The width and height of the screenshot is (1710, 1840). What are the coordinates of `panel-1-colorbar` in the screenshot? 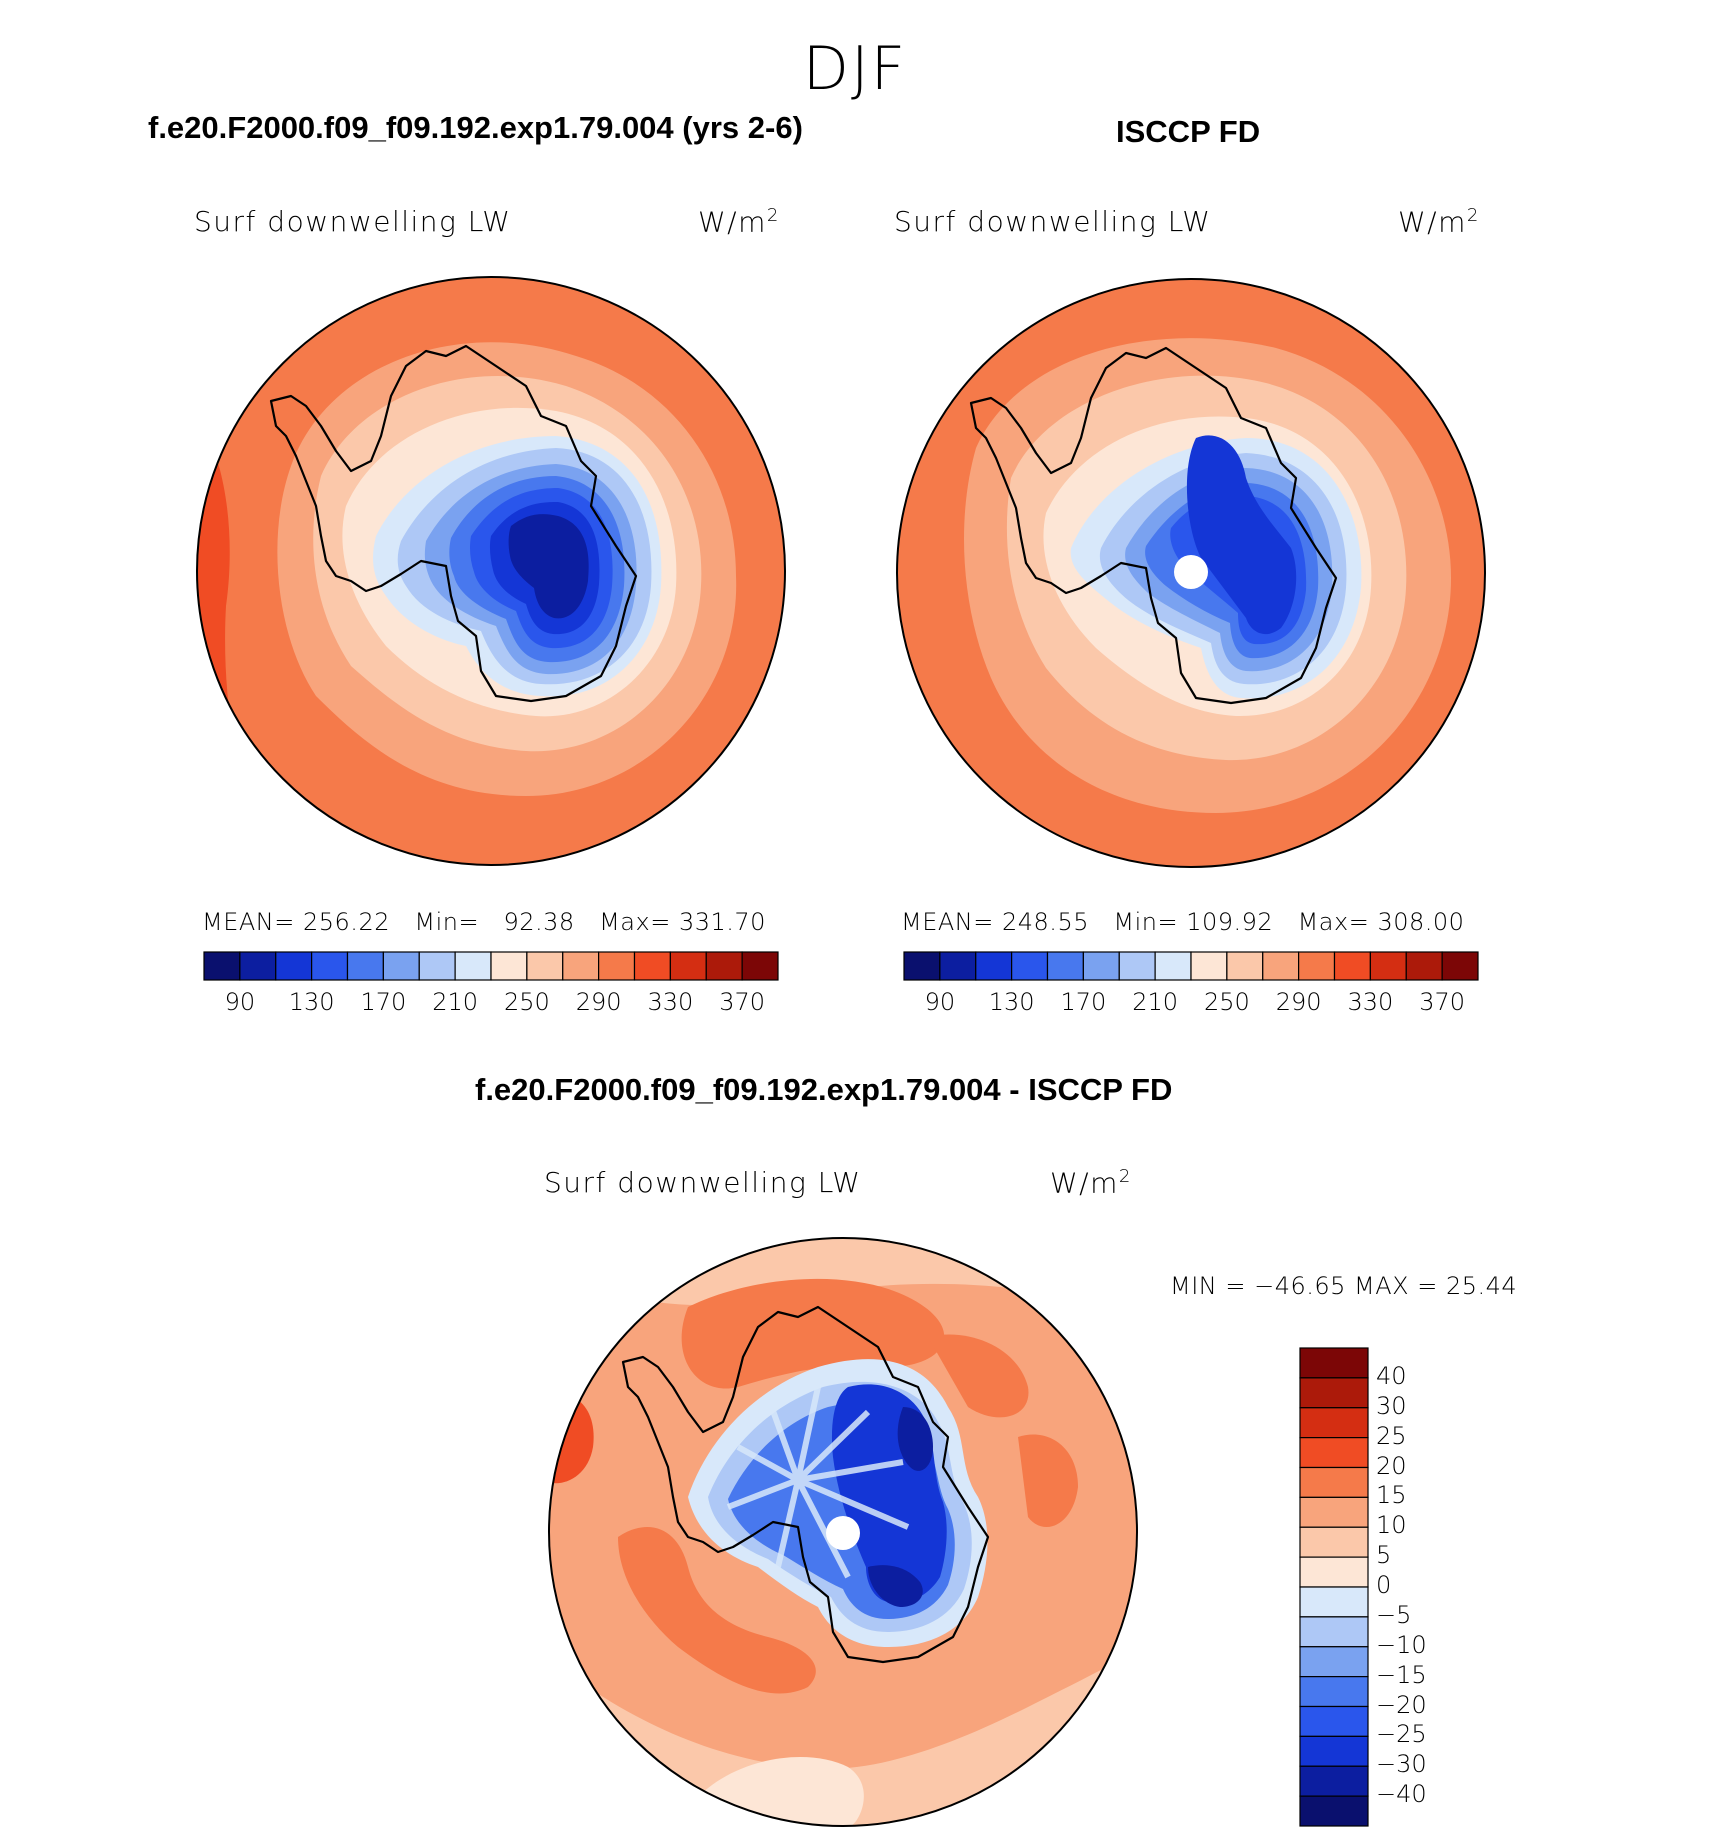 It's located at (491, 966).